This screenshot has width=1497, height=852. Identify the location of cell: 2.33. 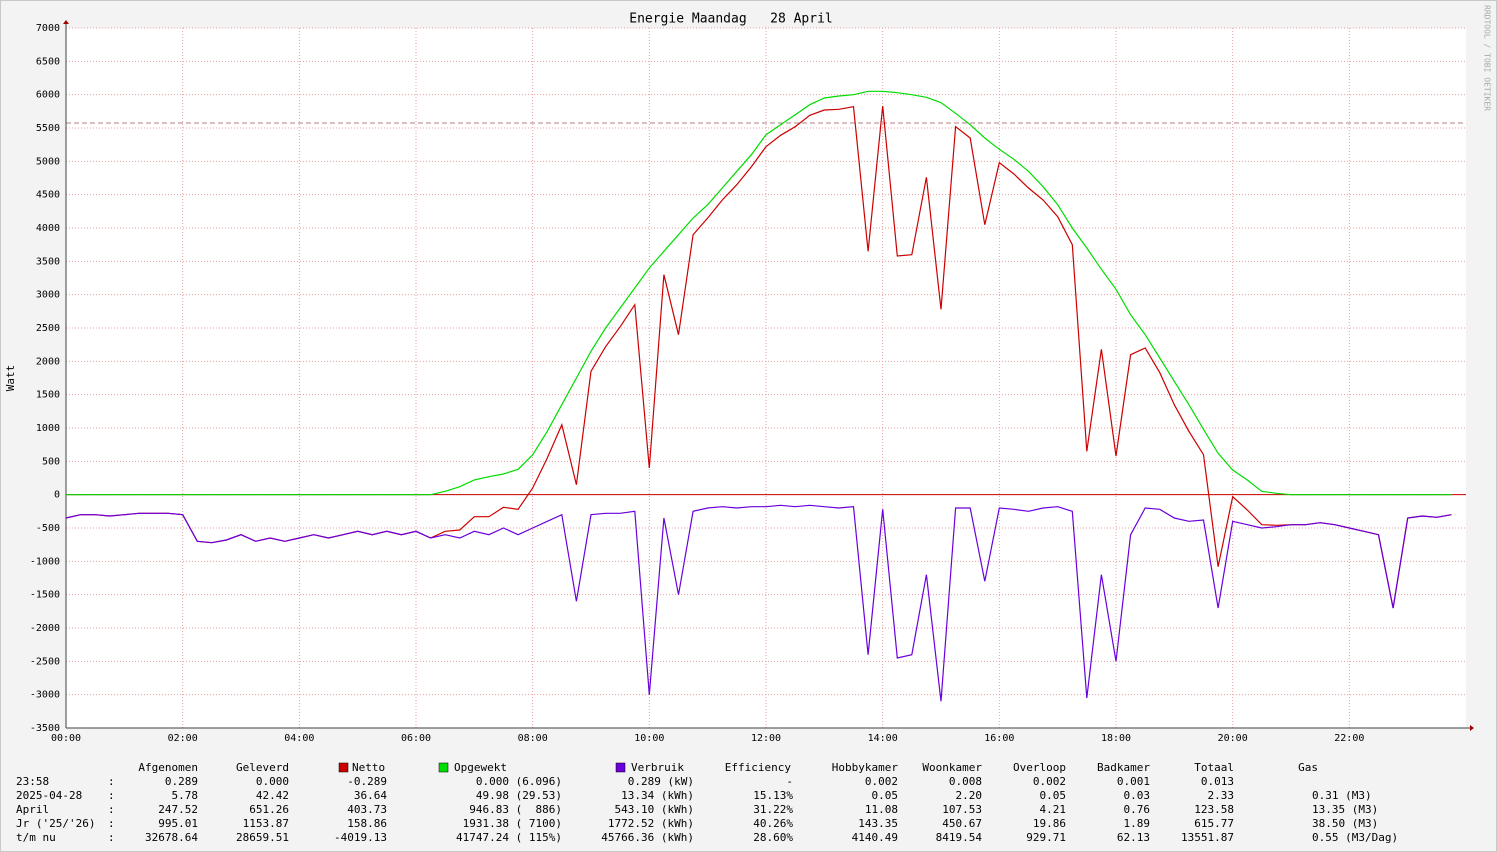
(1221, 795).